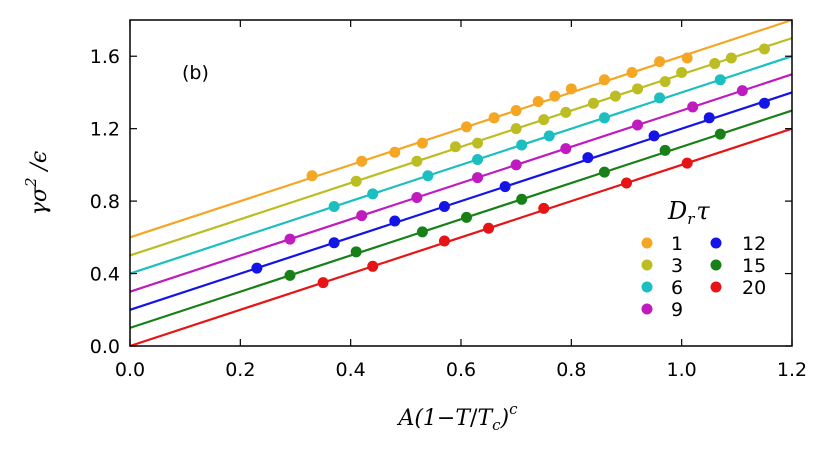  I want to click on x-tick-label: 1.2, so click(792, 370).